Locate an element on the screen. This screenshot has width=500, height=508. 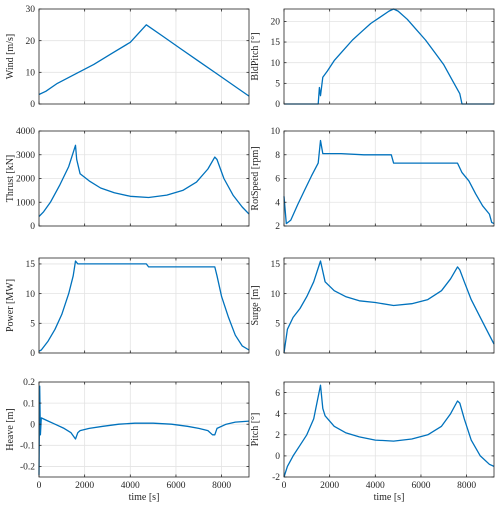
subplot-1: 0 5 10 15 20 BldPitch [°] is located at coordinates (372, 59).